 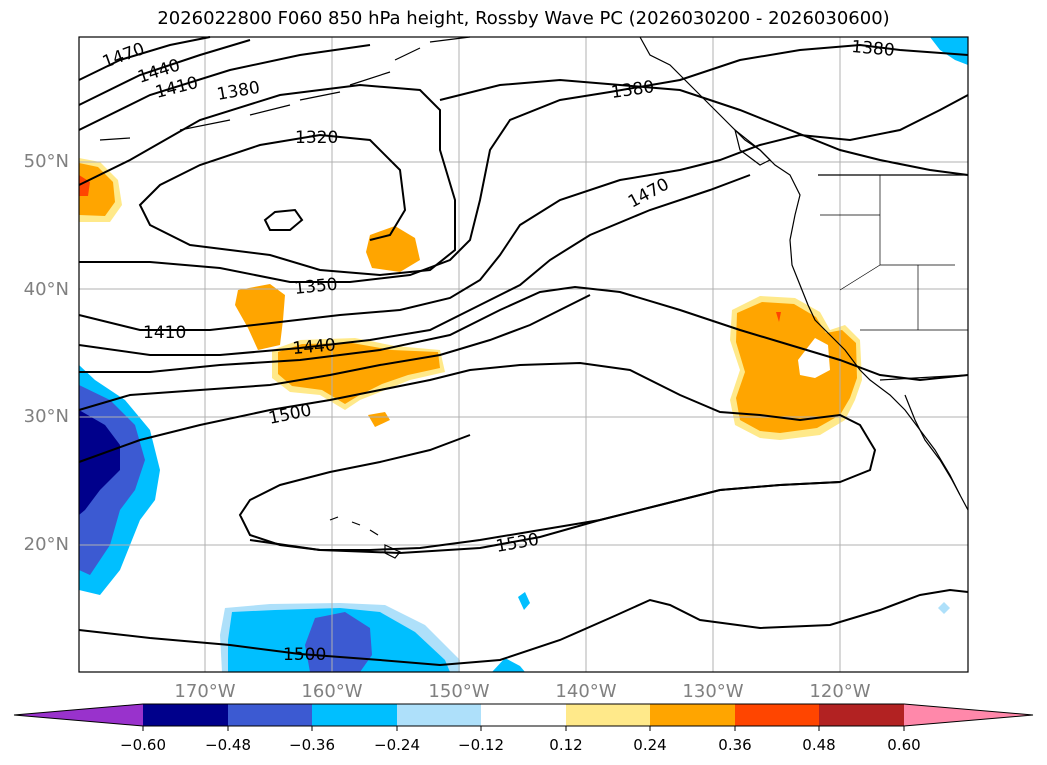 I want to click on contour-label: 1470, so click(x=649, y=193).